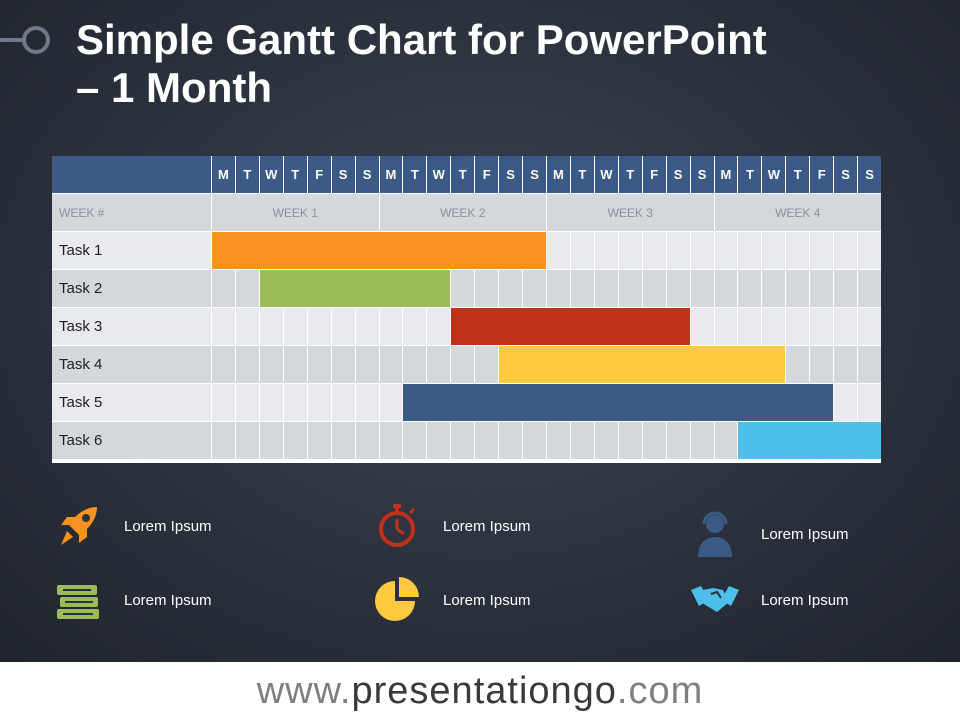 The image size is (960, 720). What do you see at coordinates (131, 326) in the screenshot?
I see `task-label: Task 3` at bounding box center [131, 326].